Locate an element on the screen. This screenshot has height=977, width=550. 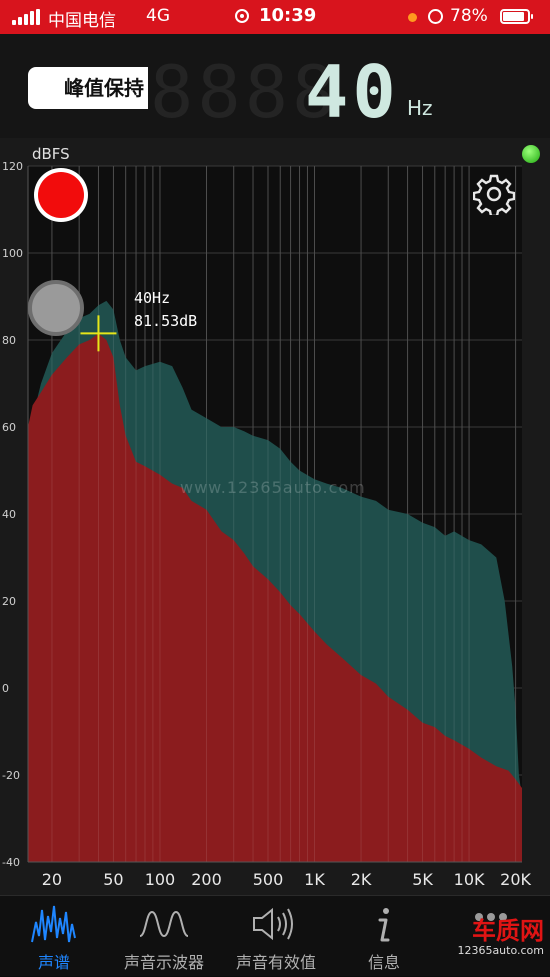
tab-label: 声谱 is located at coordinates (53, 962).